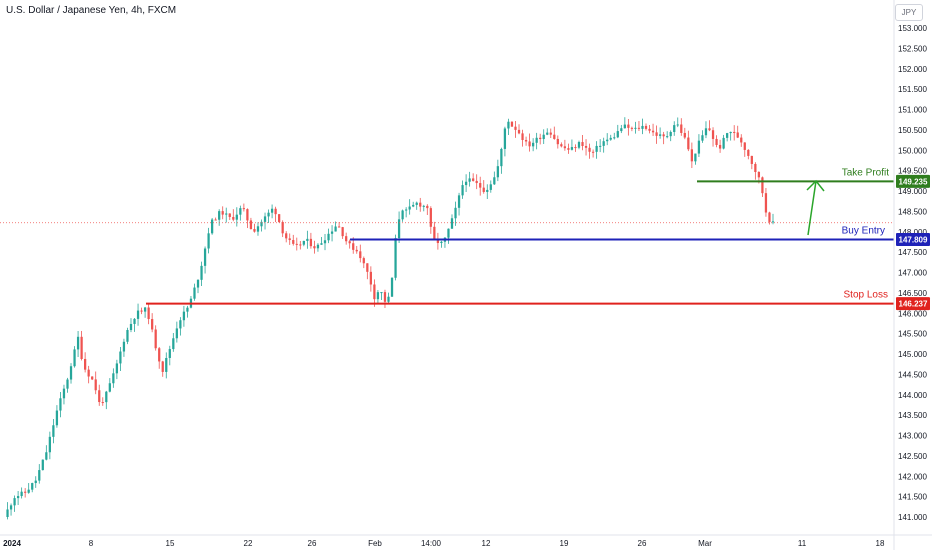 The height and width of the screenshot is (550, 932). I want to click on y-tick-label: 153.000, so click(912, 28).